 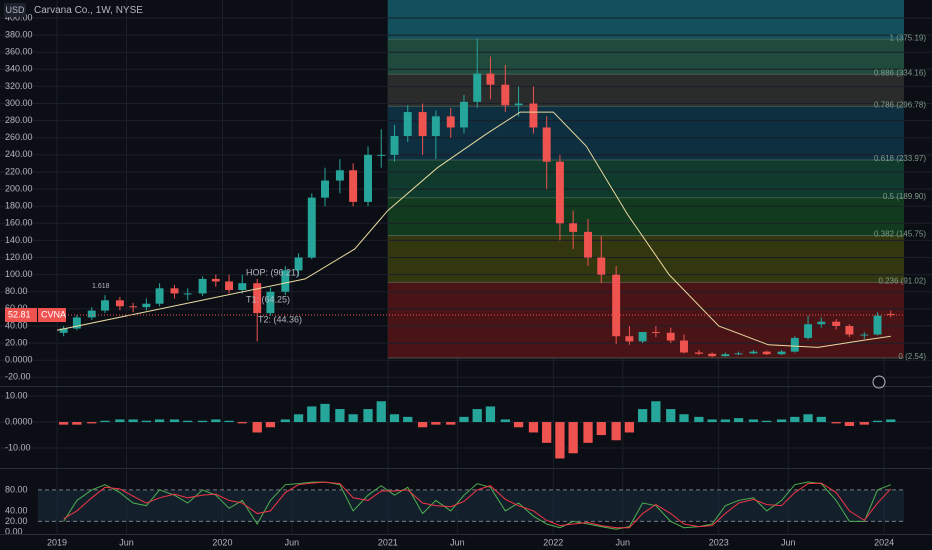 I want to click on x-tick-label: 2020, so click(x=222, y=542).